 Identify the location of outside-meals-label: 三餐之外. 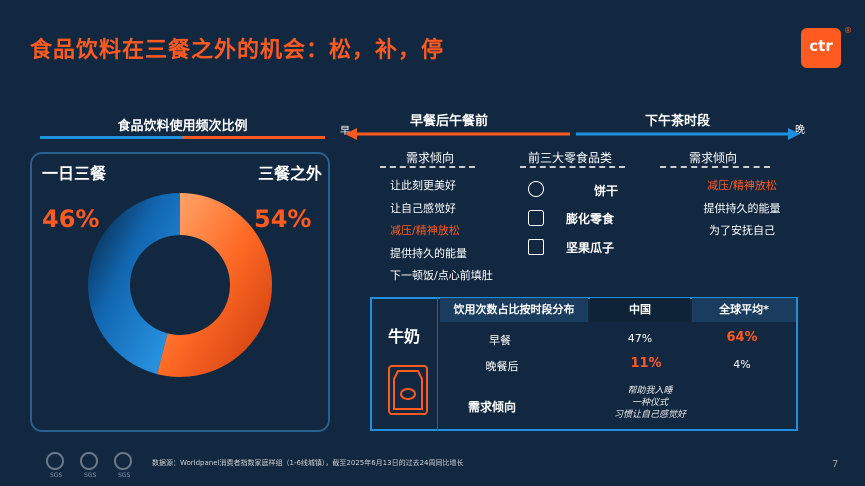
(290, 173).